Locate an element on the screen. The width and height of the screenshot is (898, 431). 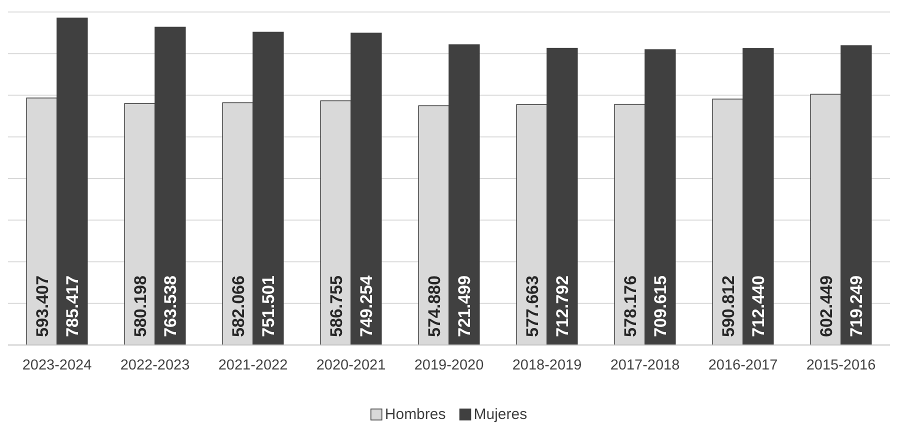
x-tick-label: 2021-2022 is located at coordinates (253, 365).